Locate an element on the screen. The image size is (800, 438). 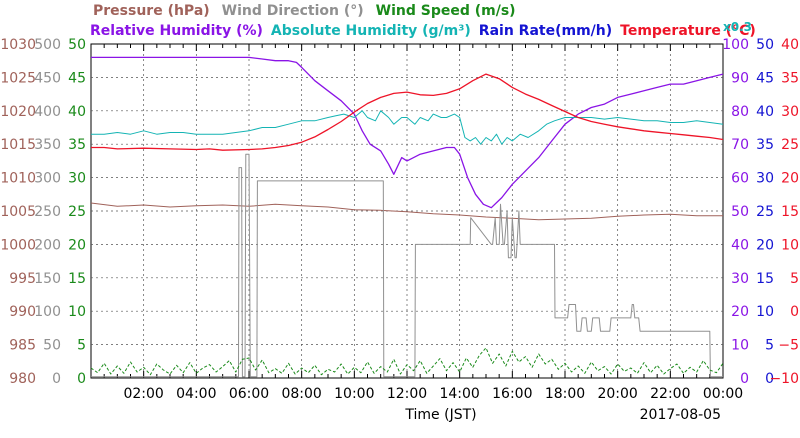
y-tick-label-rain-rate: 25 is located at coordinates (765, 212).